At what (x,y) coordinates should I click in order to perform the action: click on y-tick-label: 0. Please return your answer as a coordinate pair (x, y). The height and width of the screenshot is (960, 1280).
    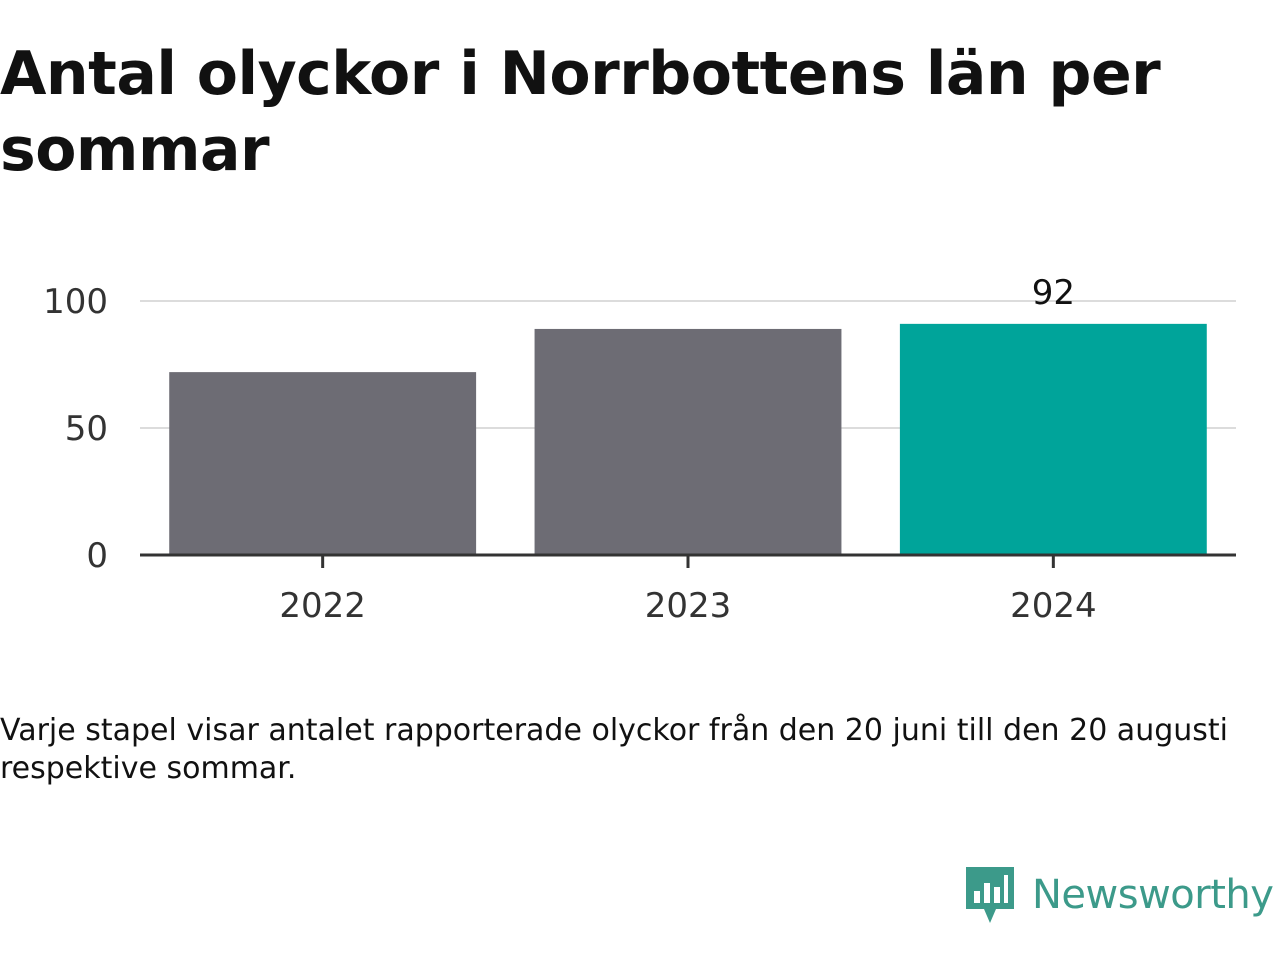
    Looking at the image, I should click on (97, 556).